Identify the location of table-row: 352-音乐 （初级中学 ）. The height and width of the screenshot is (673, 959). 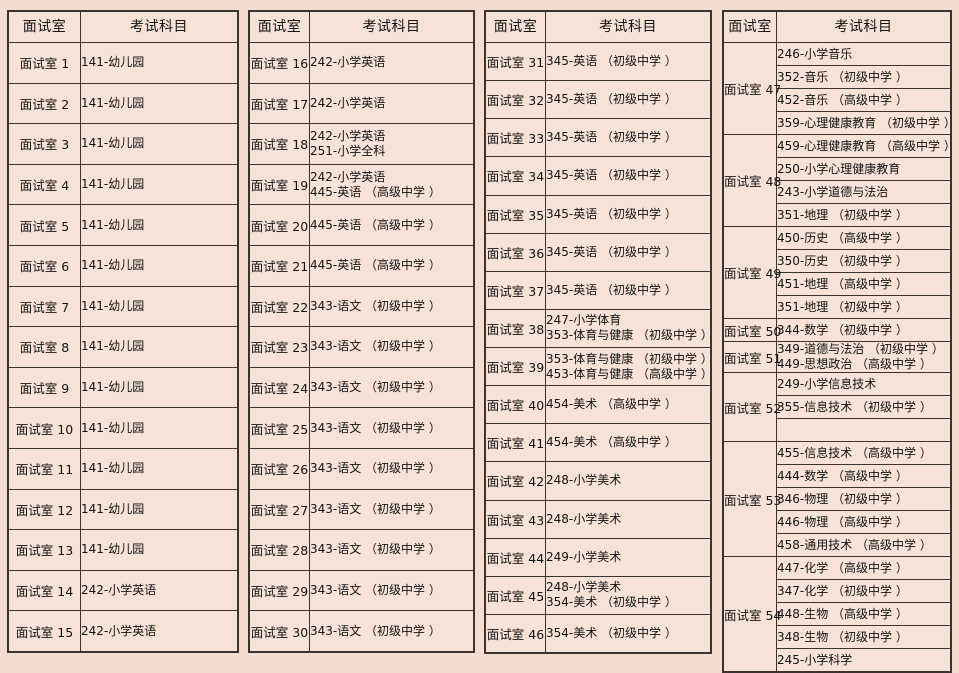
(837, 77).